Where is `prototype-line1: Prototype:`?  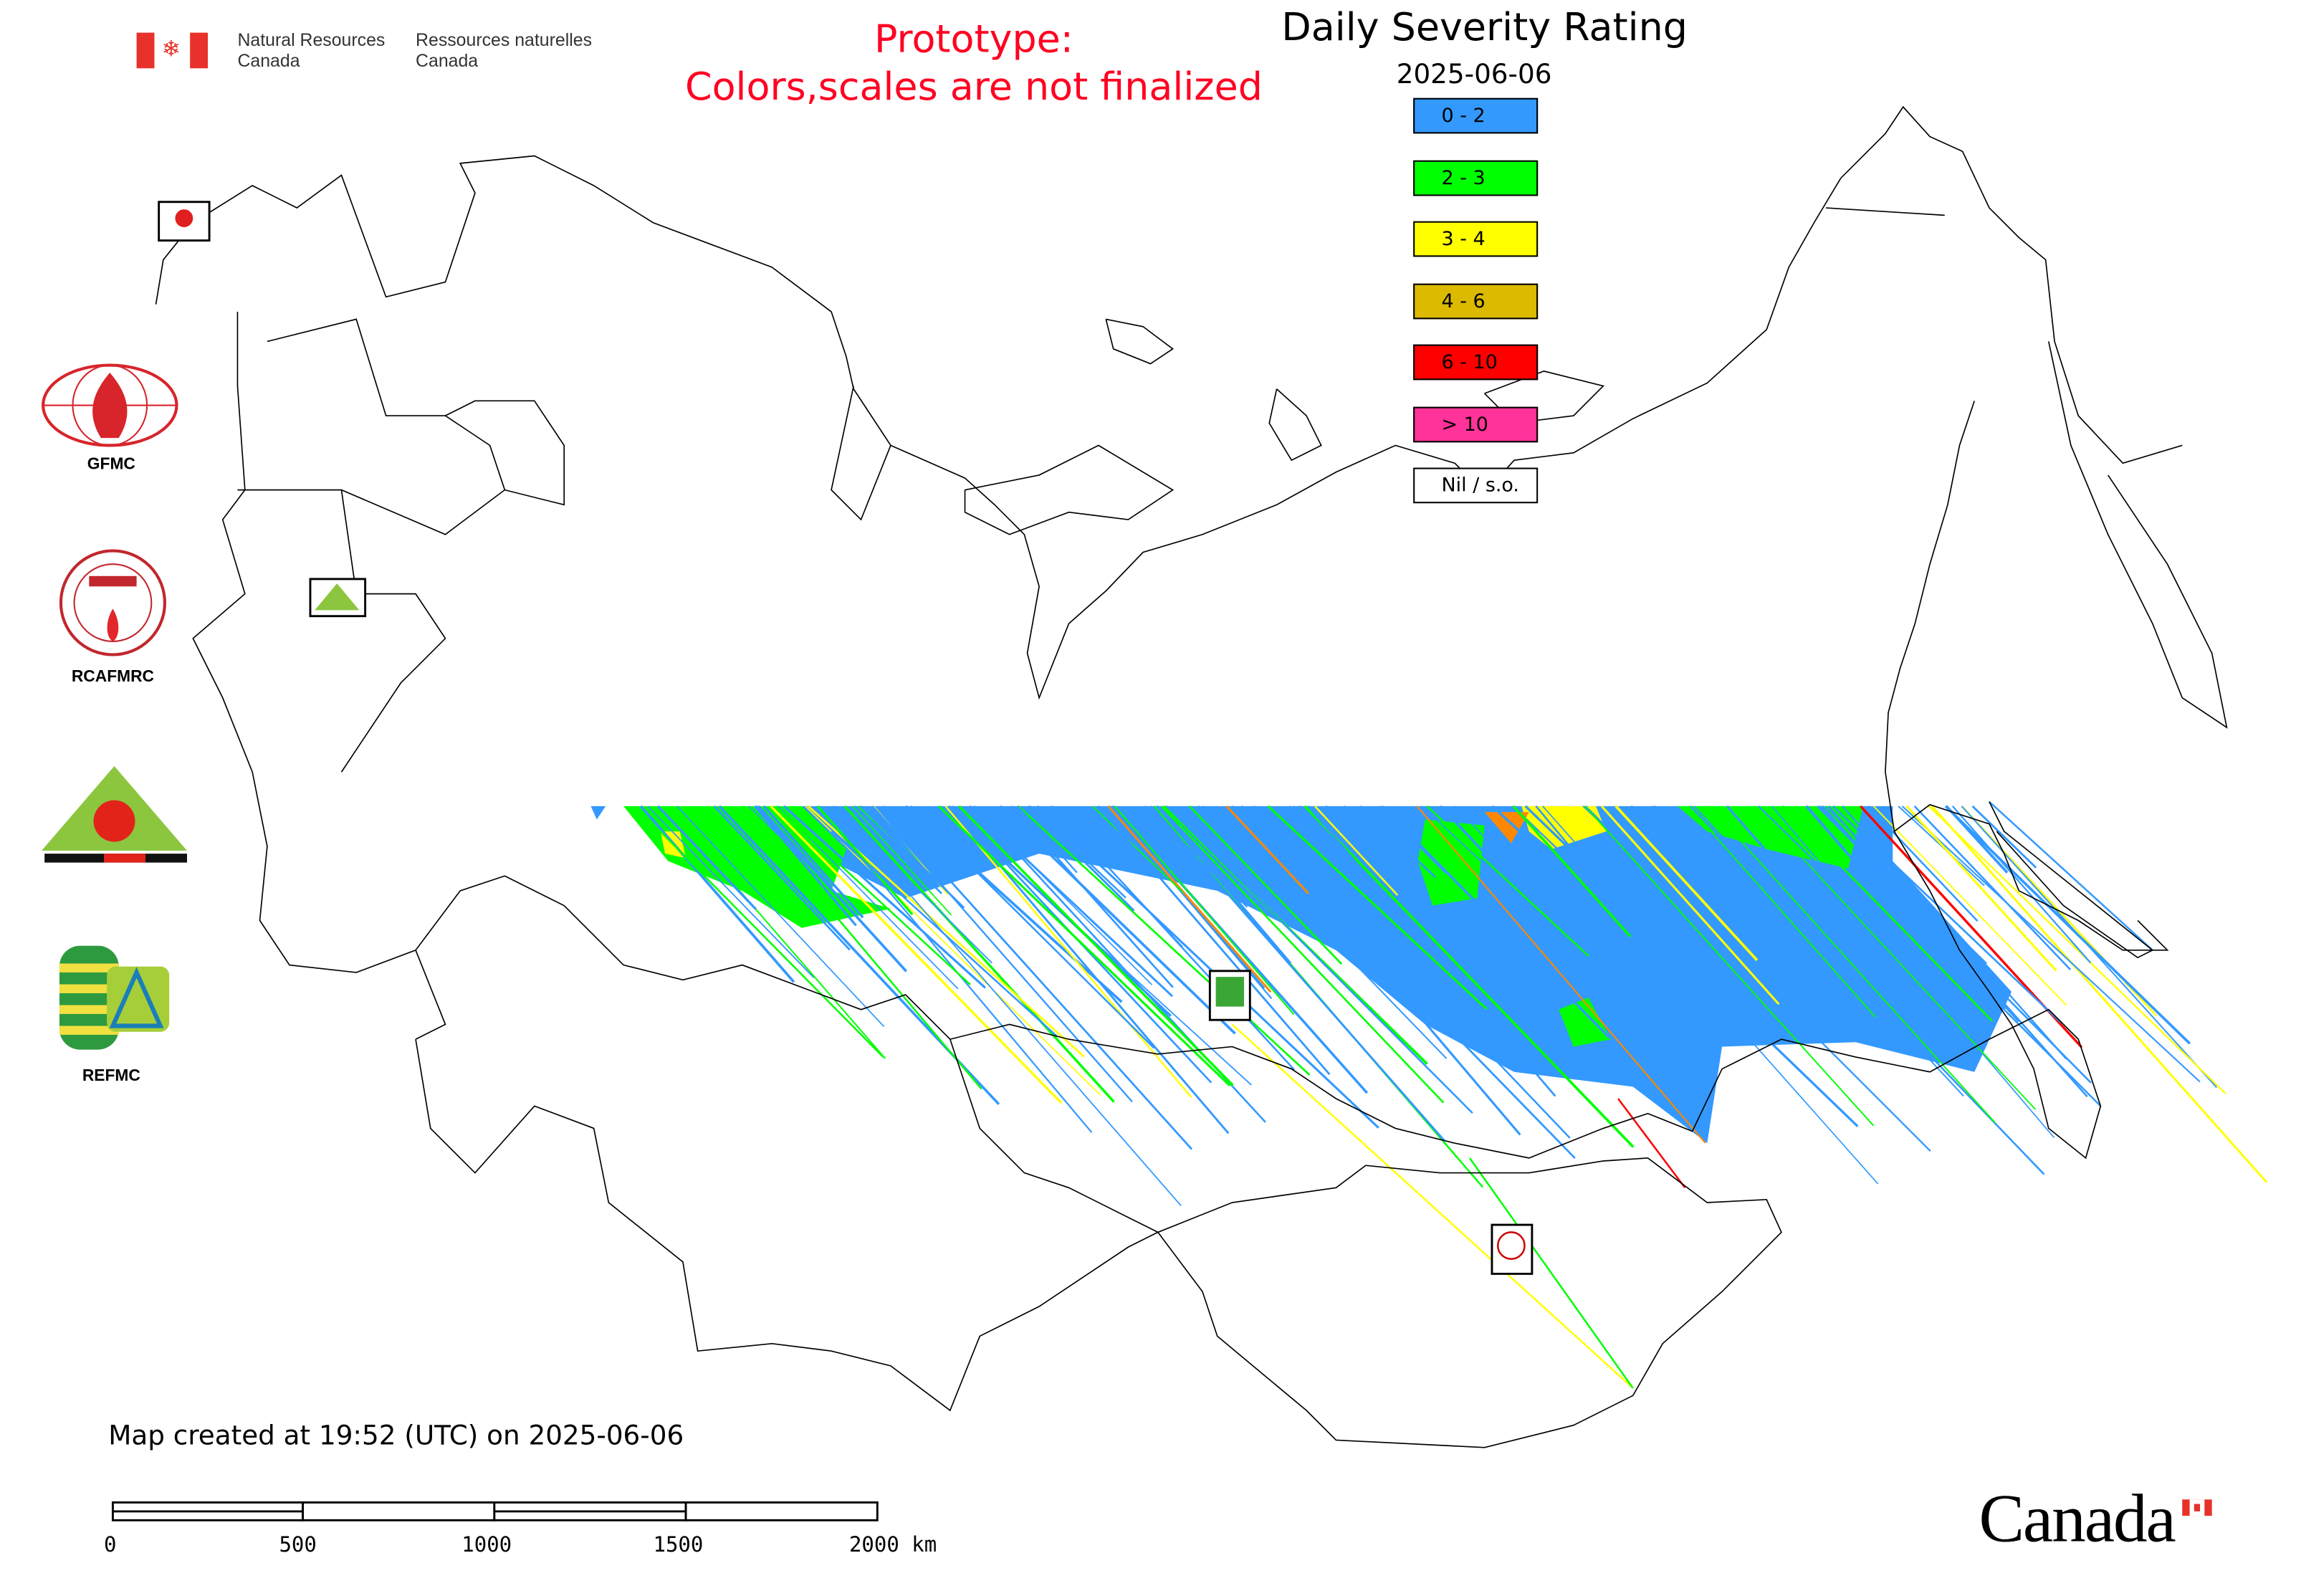
prototype-line1: Prototype: is located at coordinates (973, 40).